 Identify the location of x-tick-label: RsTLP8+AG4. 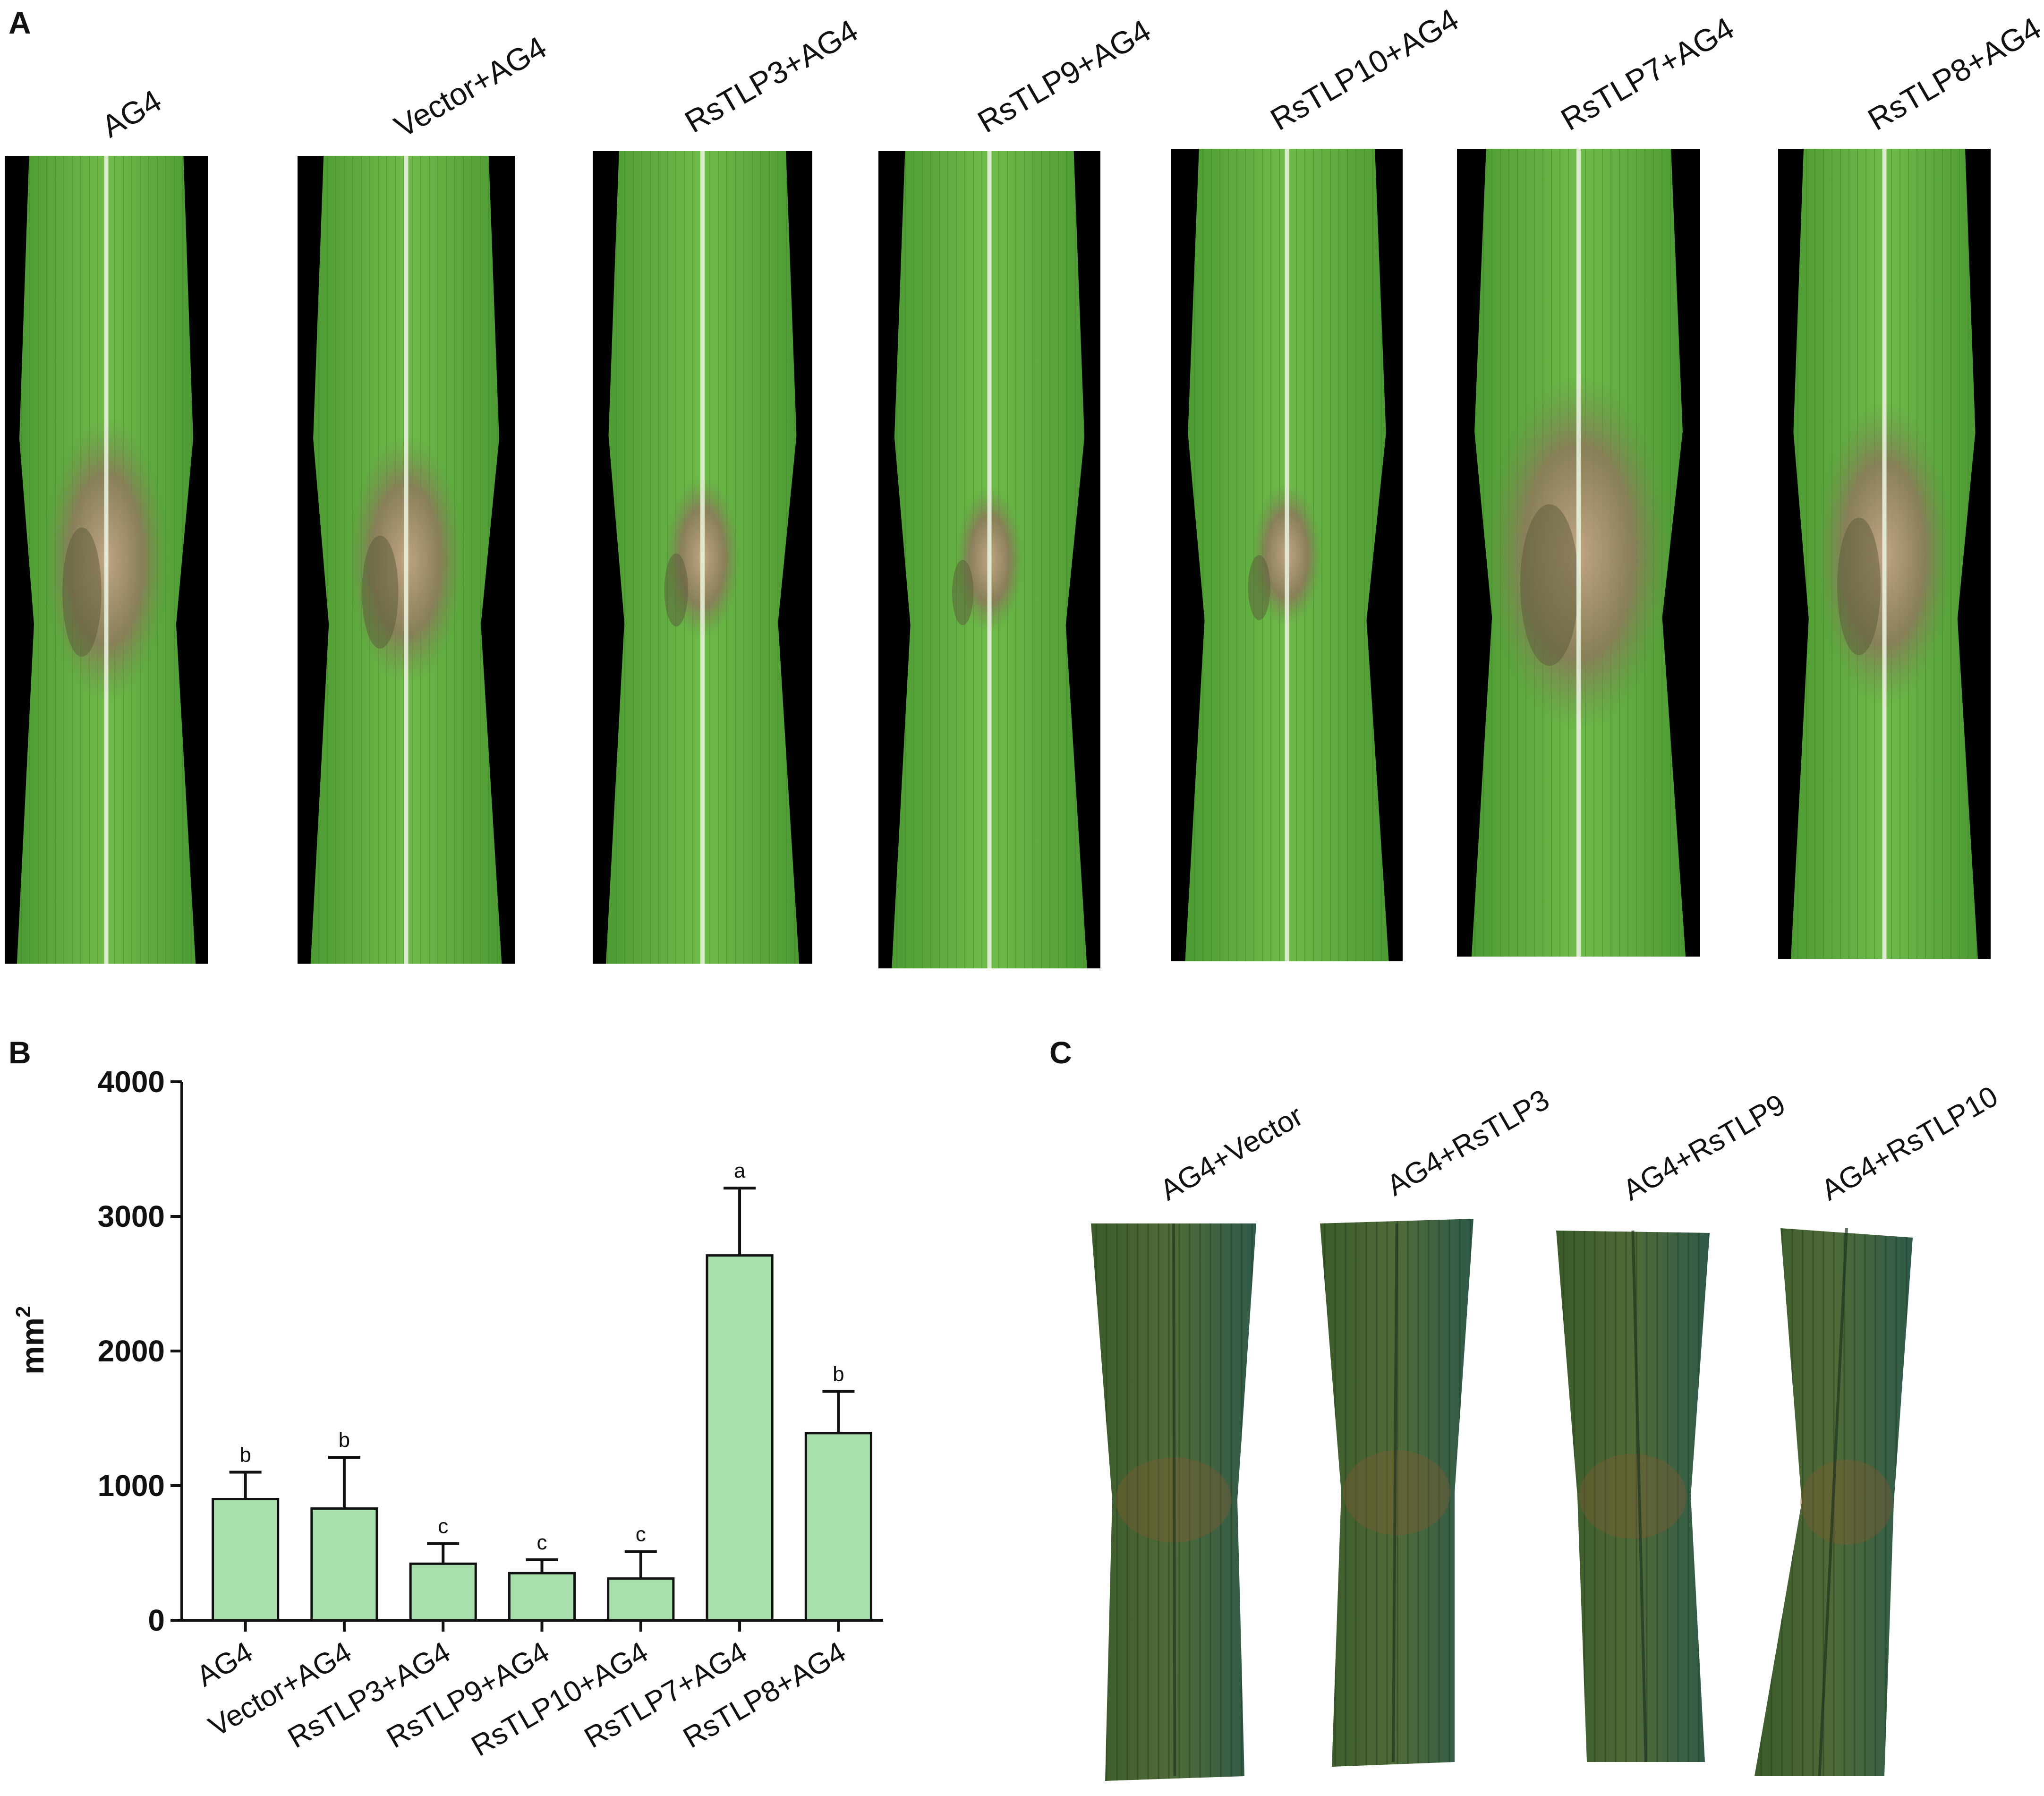
(765, 1695).